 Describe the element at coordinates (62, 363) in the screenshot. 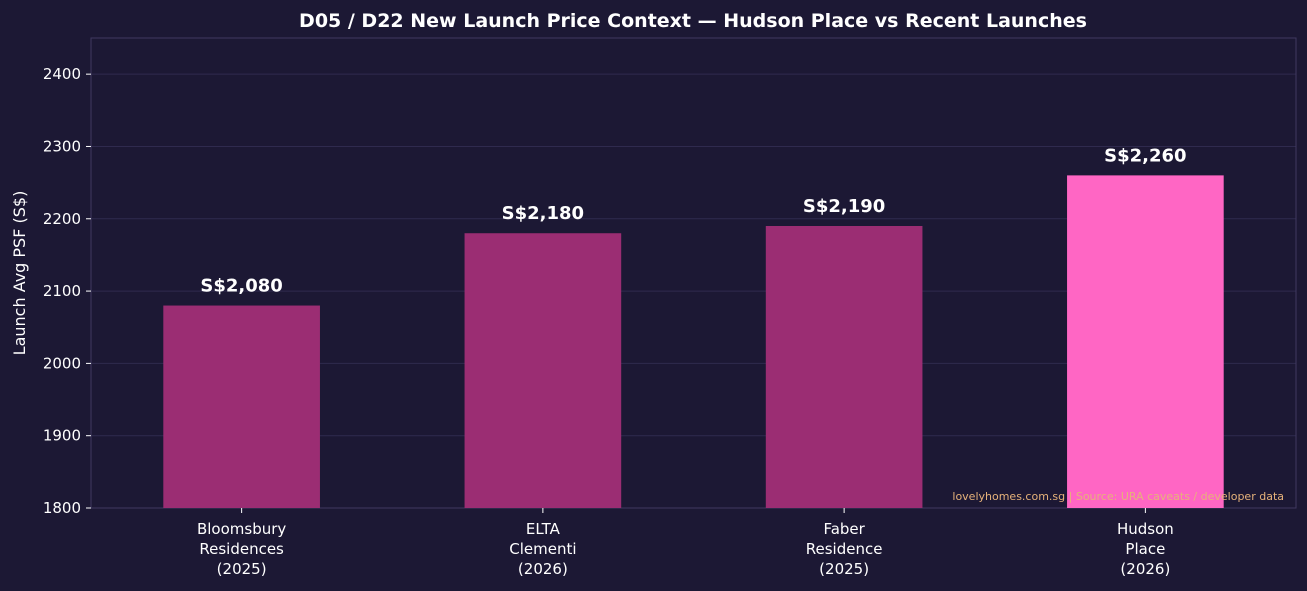

I see `y-tick-label: 2000` at that location.